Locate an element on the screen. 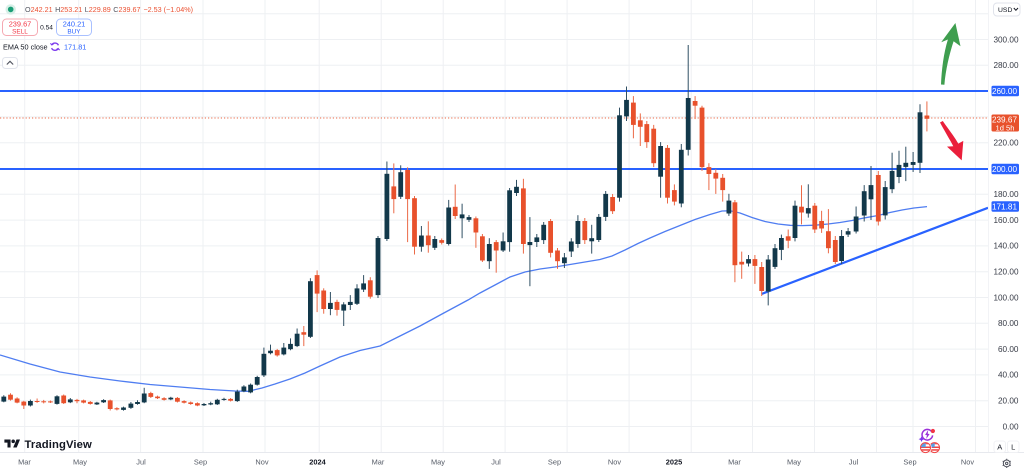 The height and width of the screenshot is (470, 1024). svg-text: A is located at coordinates (999, 447).